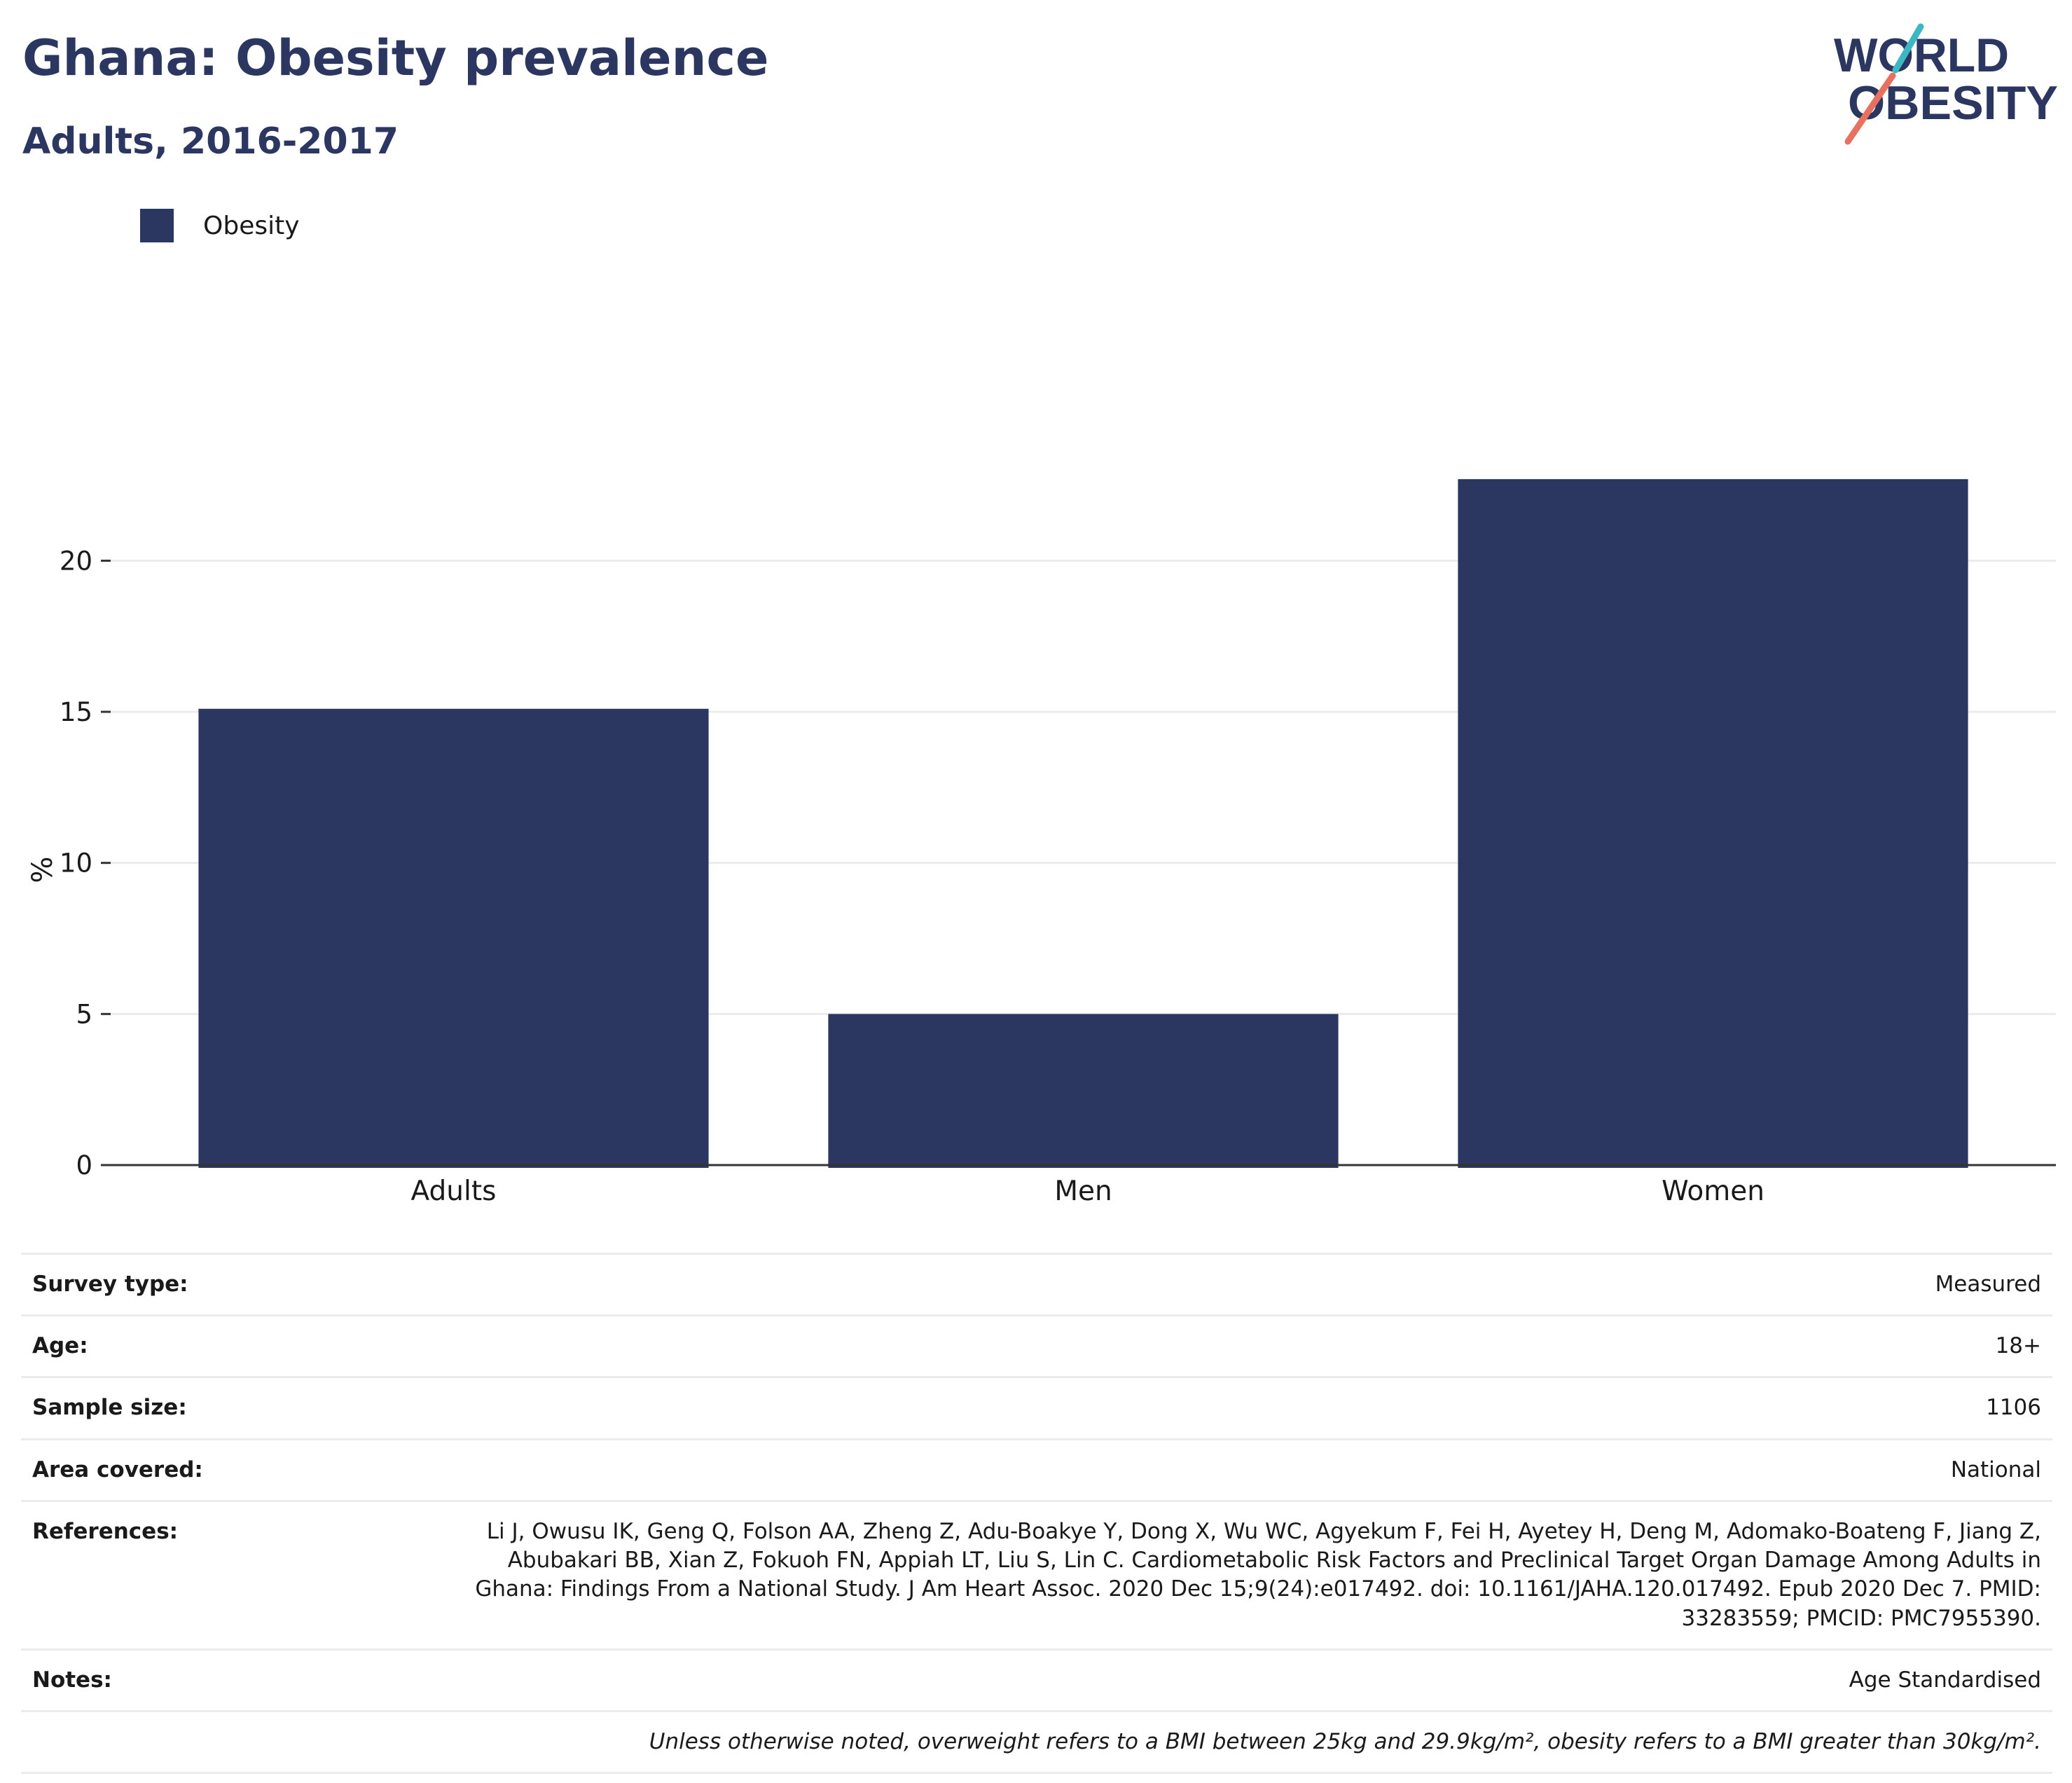 This screenshot has height=1783, width=2072. Describe the element at coordinates (1083, 1191) in the screenshot. I see `x-tick-label: Men` at that location.